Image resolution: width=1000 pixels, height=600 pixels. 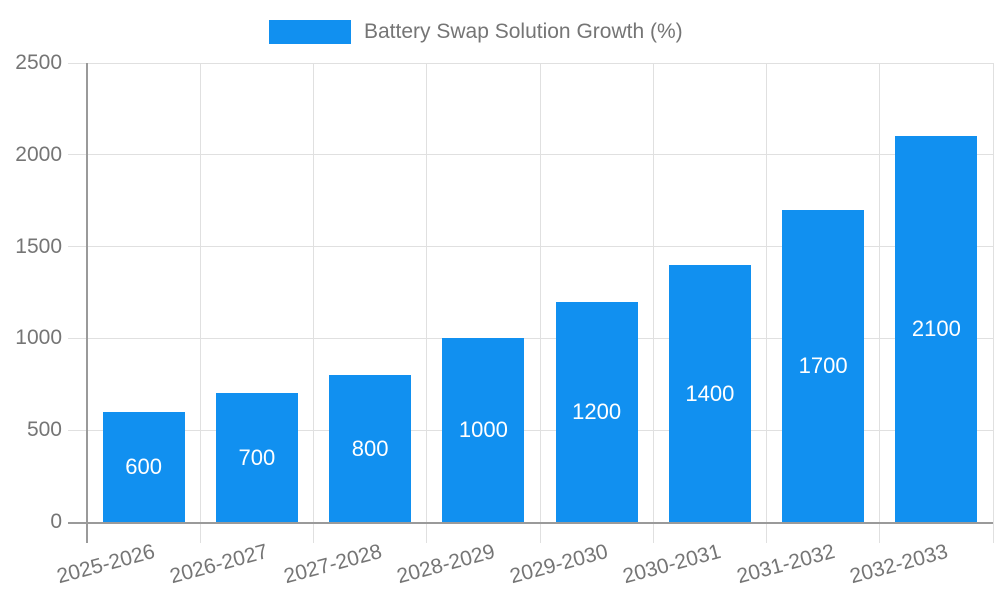 I want to click on bar: 1400, so click(x=709, y=393).